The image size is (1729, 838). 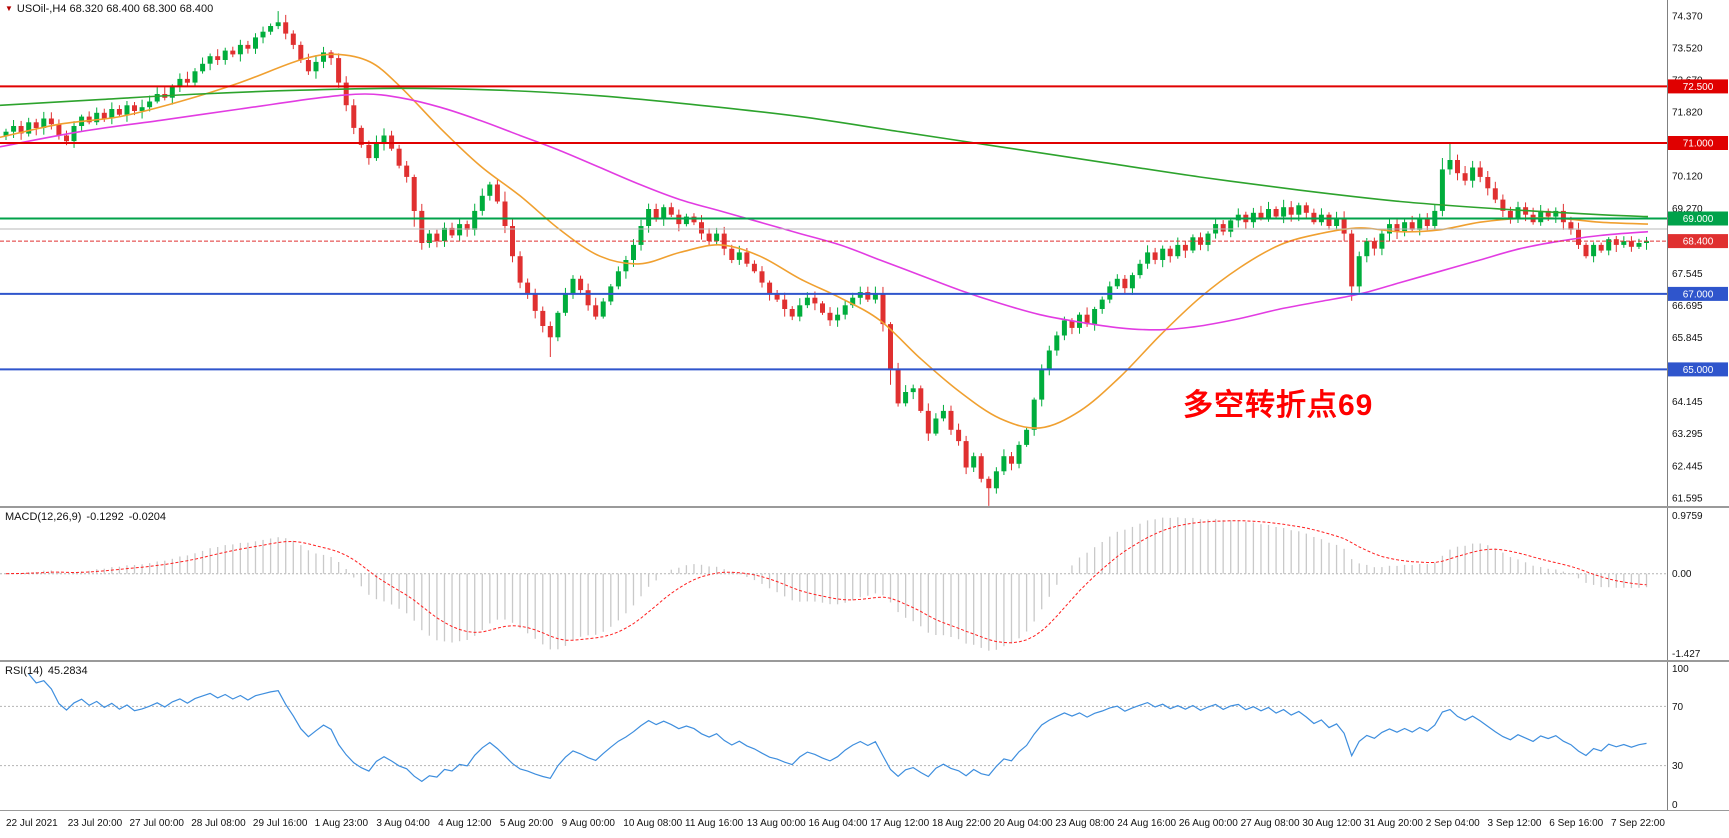 What do you see at coordinates (105, 517) in the screenshot?
I see `macd-value-main: -0.1292` at bounding box center [105, 517].